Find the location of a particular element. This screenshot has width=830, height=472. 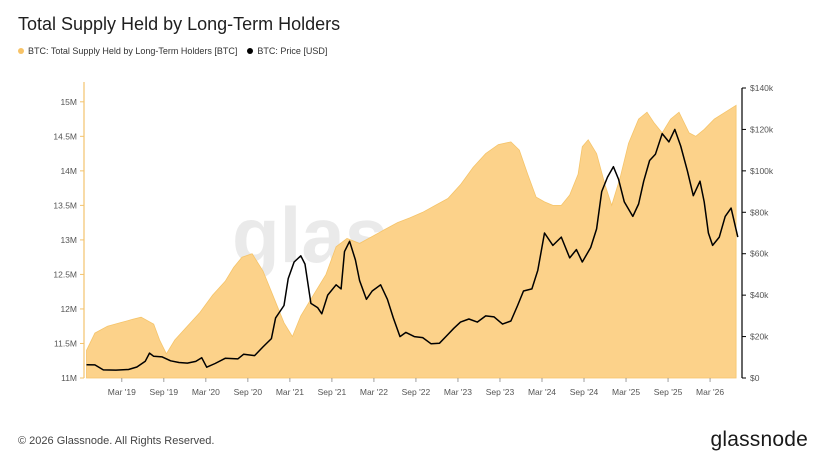

x-axis-tick-label: Sep '19 is located at coordinates (164, 392).